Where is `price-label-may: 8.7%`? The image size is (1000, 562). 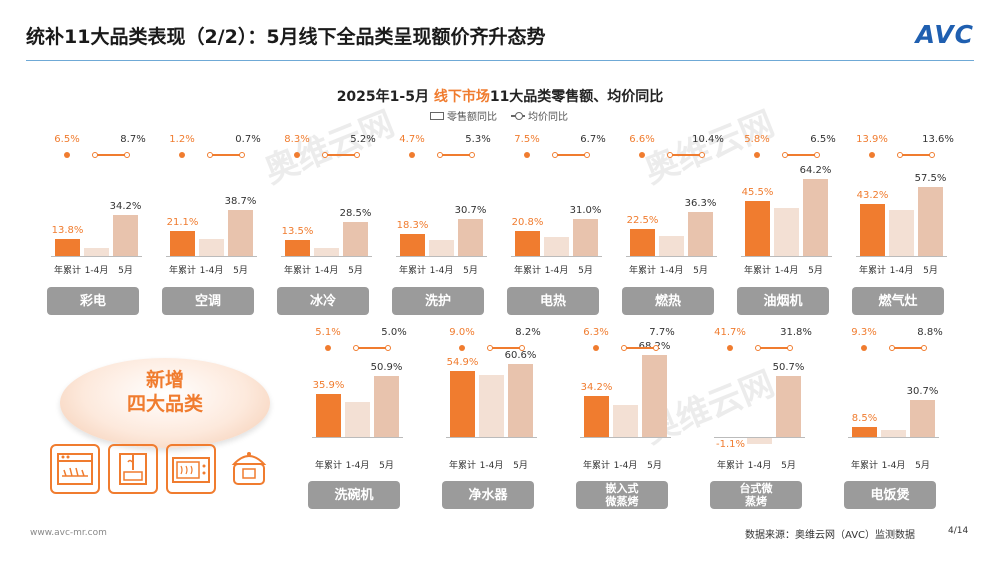 price-label-may: 8.7% is located at coordinates (133, 139).